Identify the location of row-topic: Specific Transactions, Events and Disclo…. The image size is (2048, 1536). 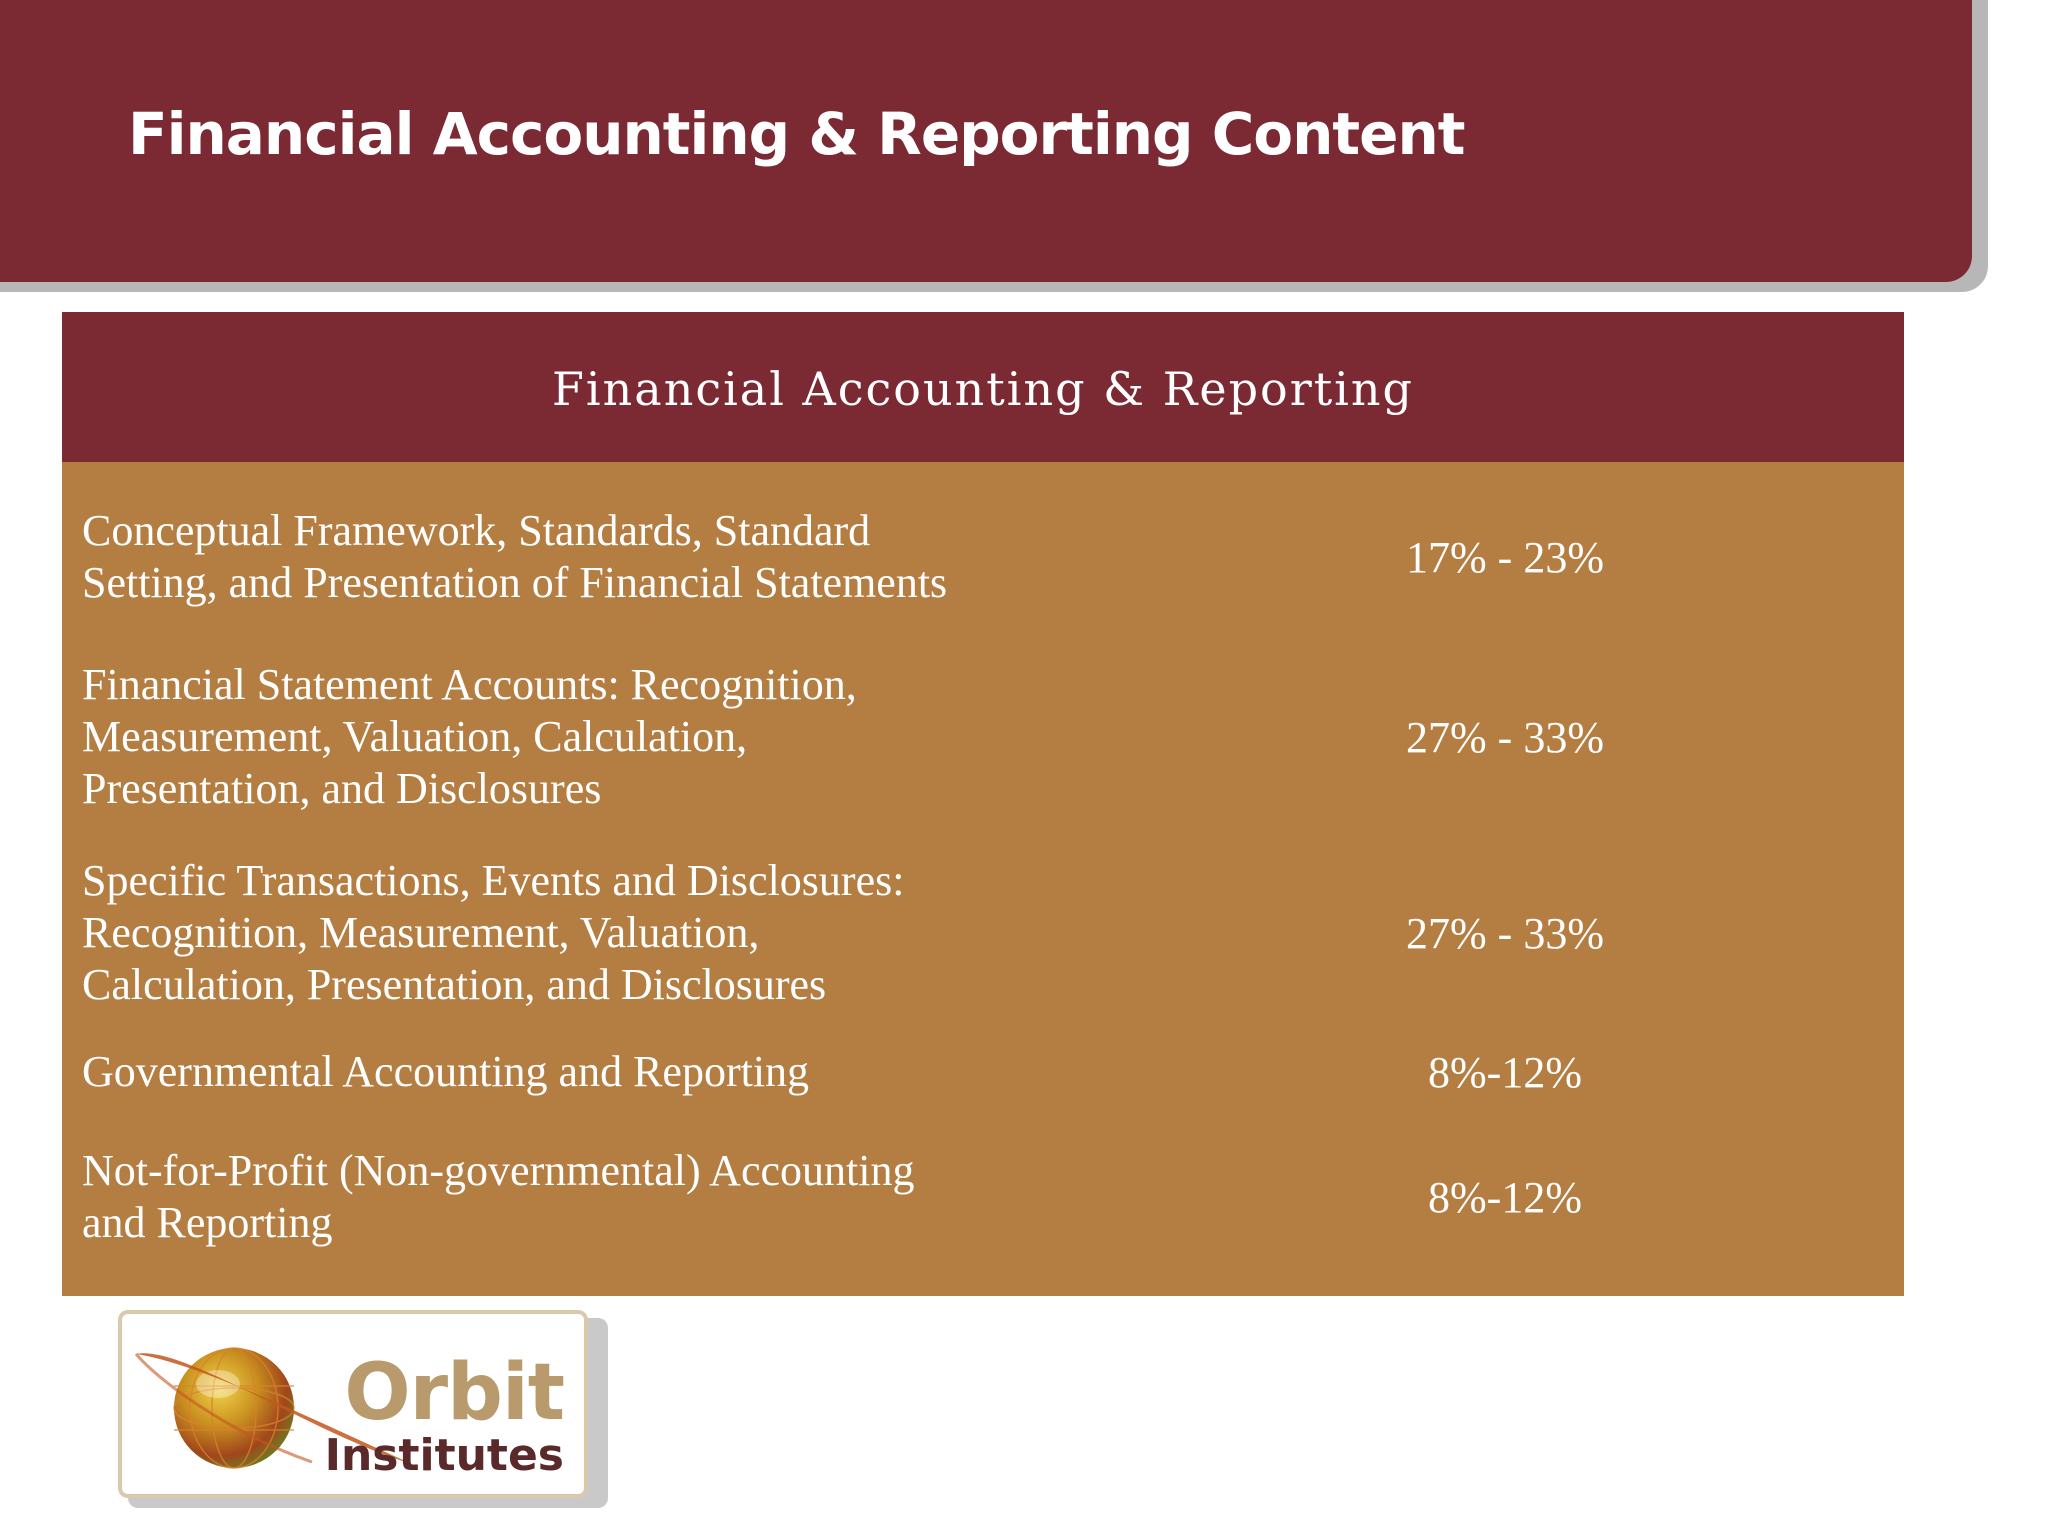
(493, 932).